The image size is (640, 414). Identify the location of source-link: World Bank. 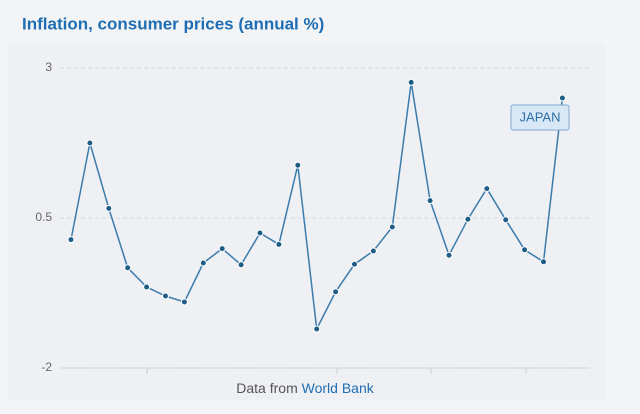
(338, 388).